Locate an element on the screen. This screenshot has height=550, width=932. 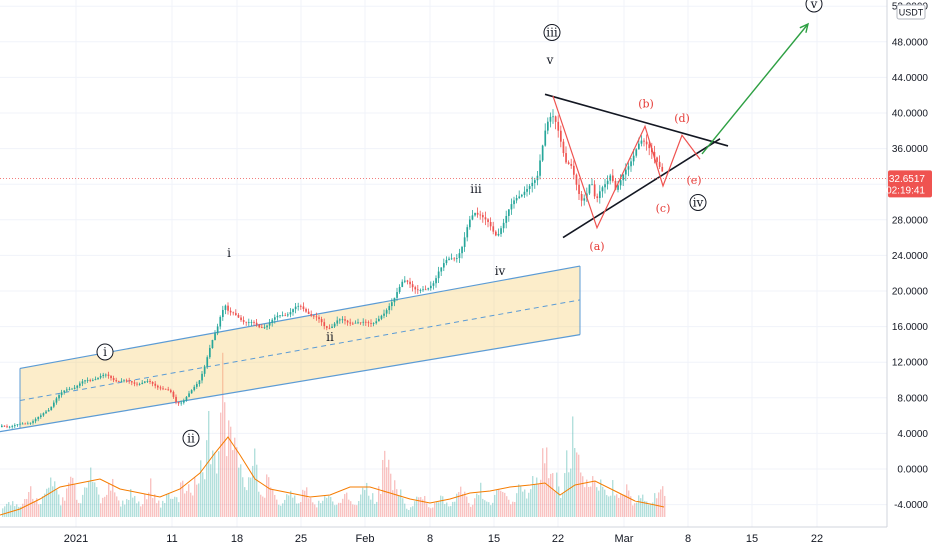
triangle-pattern is located at coordinates (636, 166).